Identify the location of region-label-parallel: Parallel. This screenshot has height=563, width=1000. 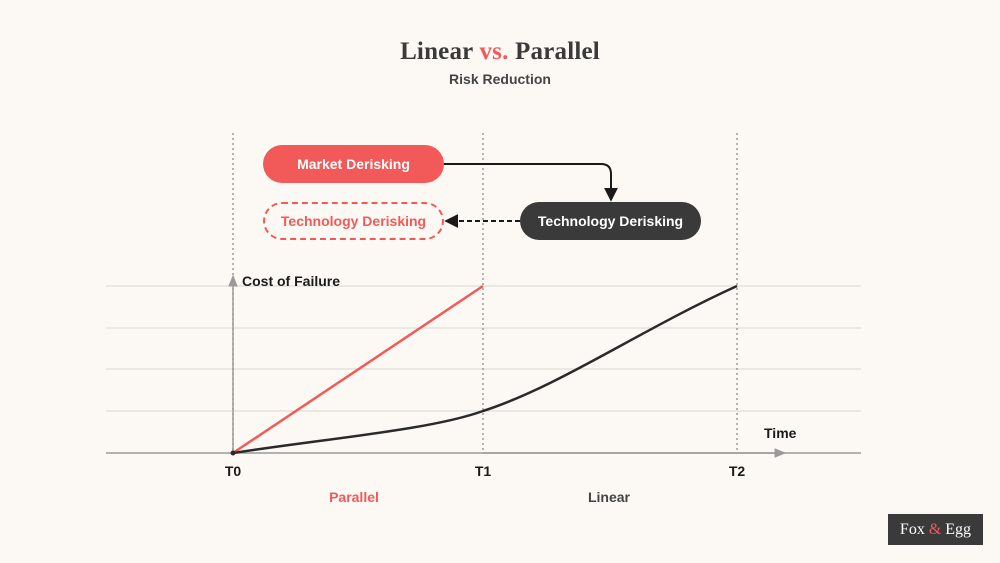
(354, 497).